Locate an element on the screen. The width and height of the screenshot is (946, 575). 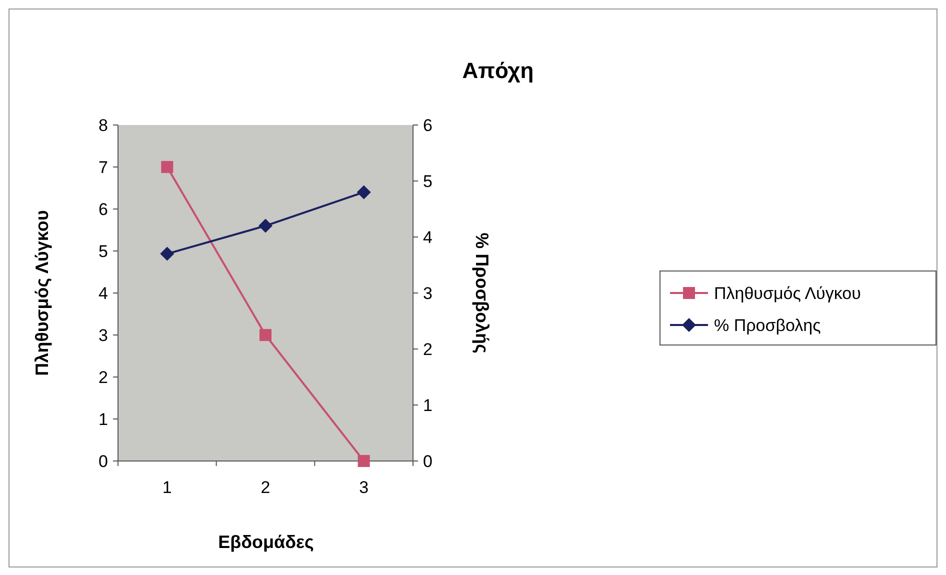
x-tick-label: 2 is located at coordinates (265, 487).